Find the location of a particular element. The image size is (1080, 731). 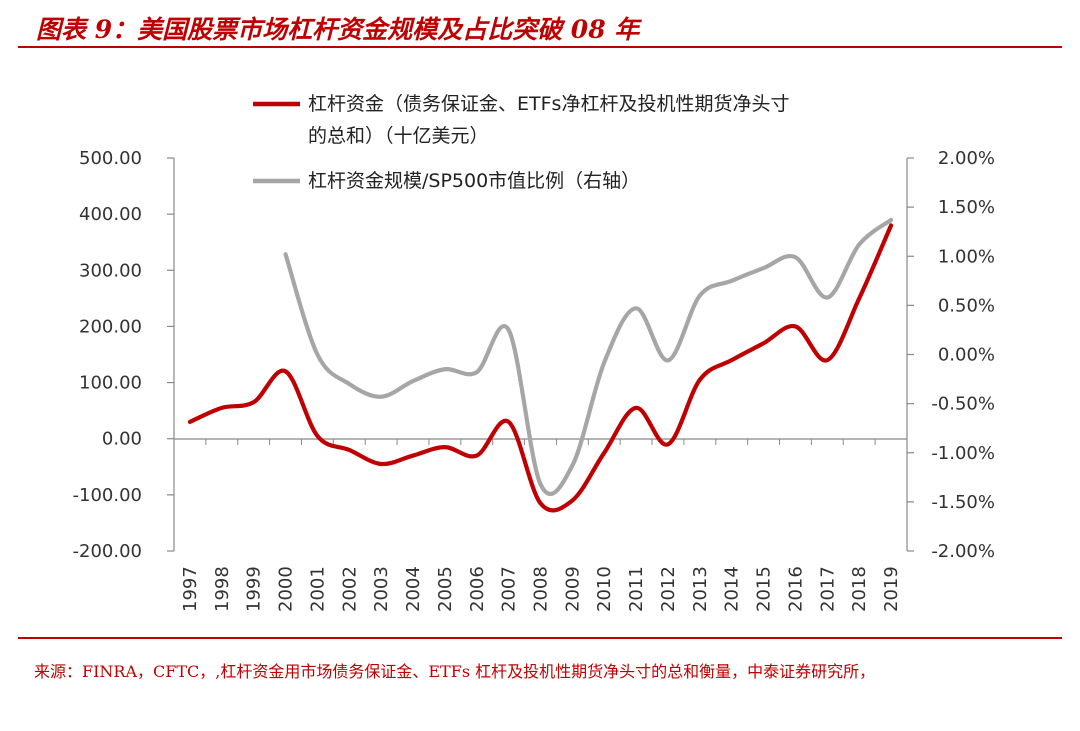

x-axis-tick-label: 2002 is located at coordinates (349, 589).